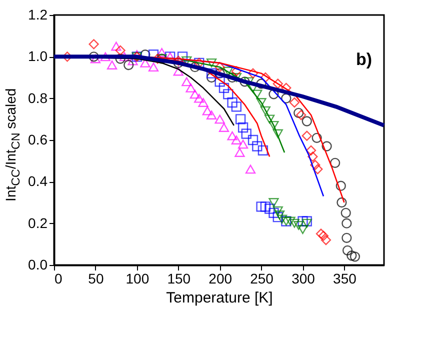  I want to click on y-tick-label: 0.8, so click(38, 98).